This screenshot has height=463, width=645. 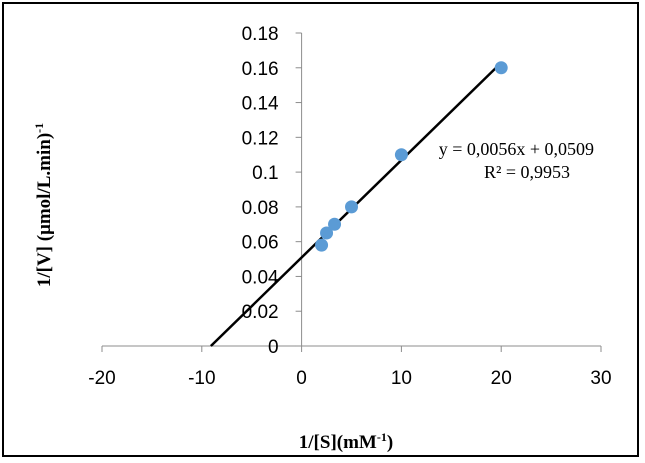 What do you see at coordinates (501, 378) in the screenshot?
I see `x-tick-label: 20` at bounding box center [501, 378].